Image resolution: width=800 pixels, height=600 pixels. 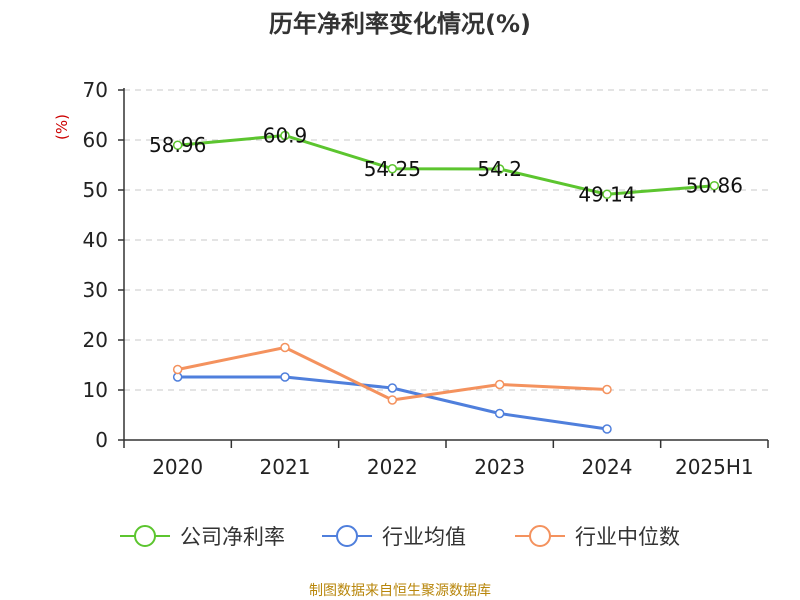 What do you see at coordinates (607, 467) in the screenshot?
I see `x-tick-label: 2024` at bounding box center [607, 467].